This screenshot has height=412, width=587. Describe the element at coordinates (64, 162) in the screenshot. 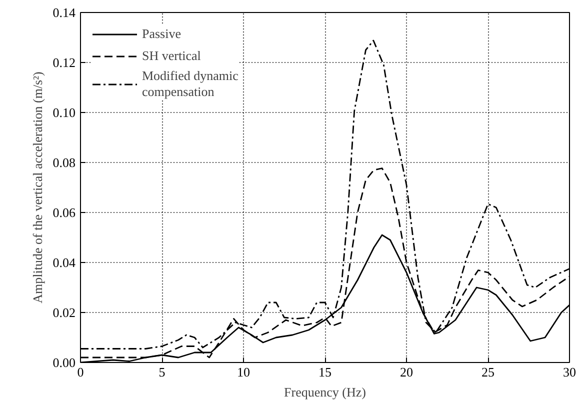

I see `y-tick-label: 0.08` at that location.